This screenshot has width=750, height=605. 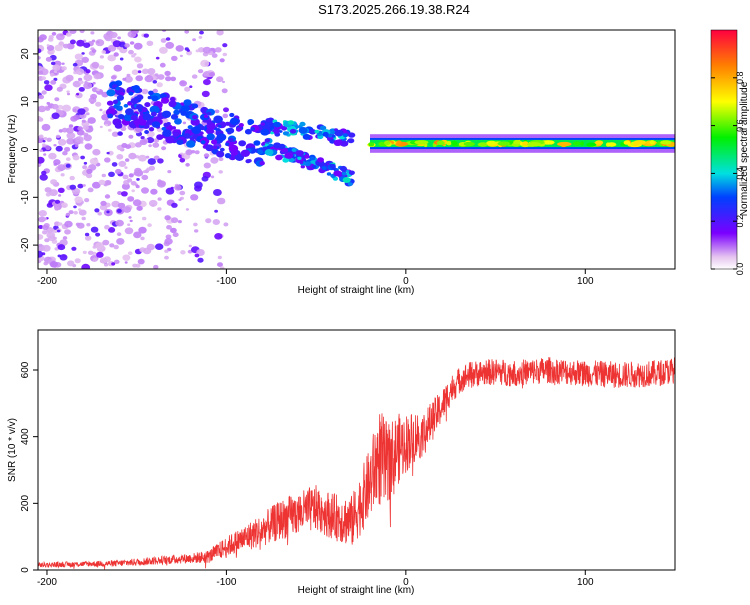 What do you see at coordinates (356, 590) in the screenshot?
I see `snr-x-label: Height of straight line (km)` at bounding box center [356, 590].